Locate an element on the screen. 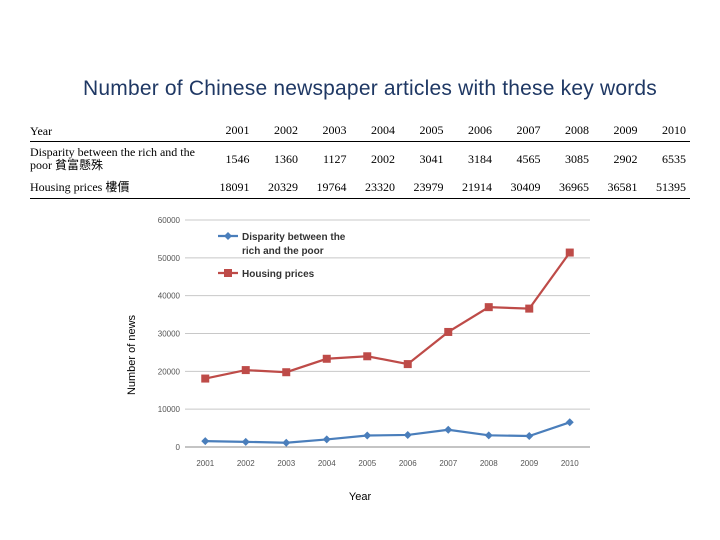 The width and height of the screenshot is (720, 540). x-tick-label: 2010 is located at coordinates (570, 463).